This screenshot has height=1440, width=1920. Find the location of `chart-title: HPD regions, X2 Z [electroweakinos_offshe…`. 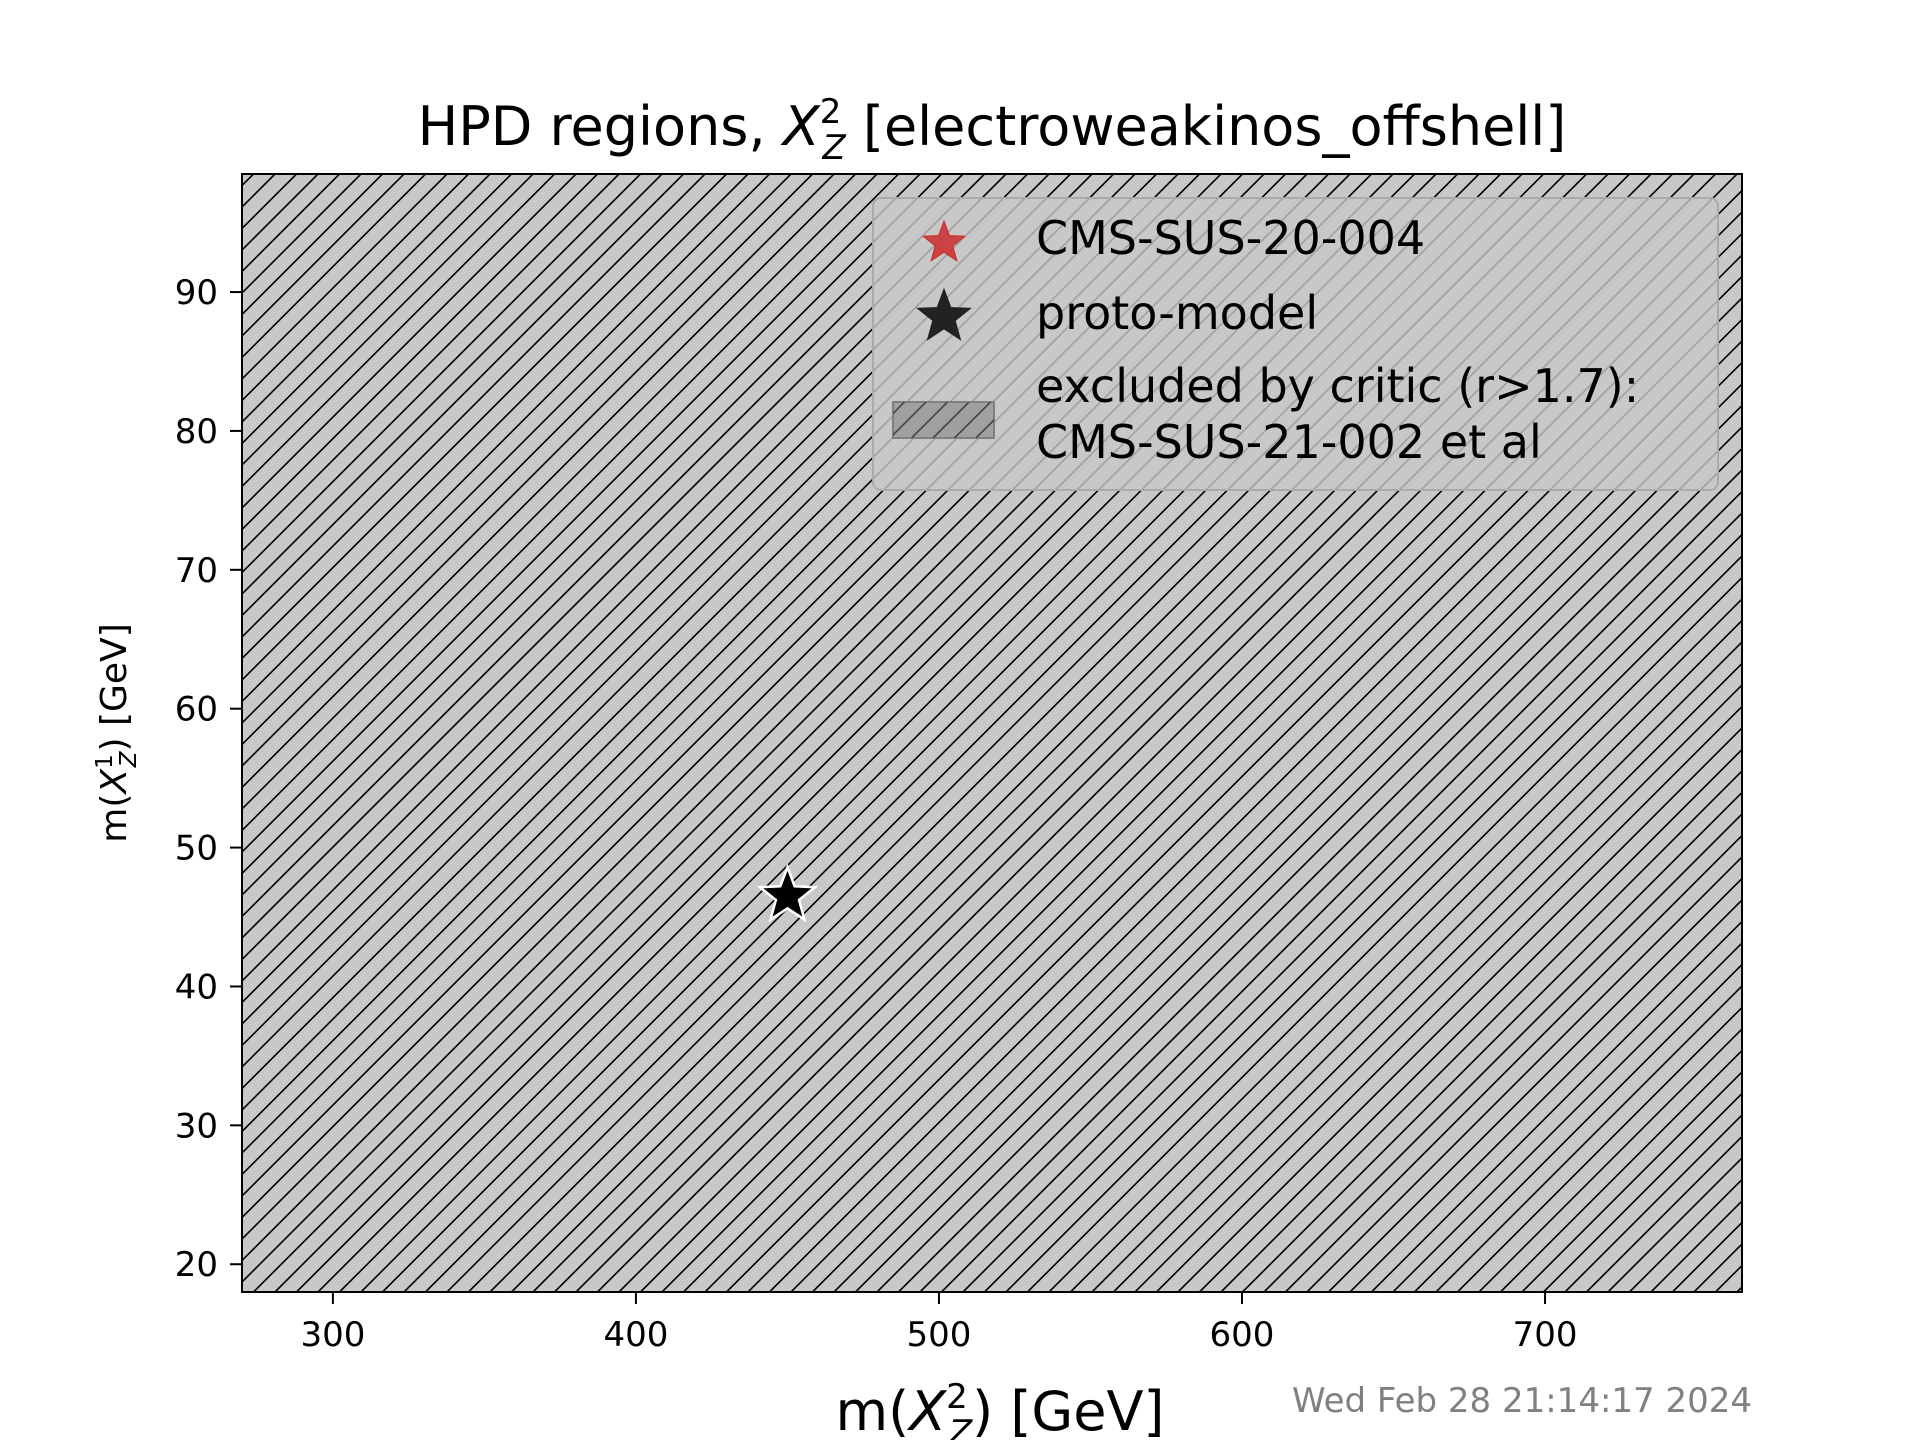

chart-title: HPD regions, X2 Z [electroweakinos_offshe… is located at coordinates (992, 130).